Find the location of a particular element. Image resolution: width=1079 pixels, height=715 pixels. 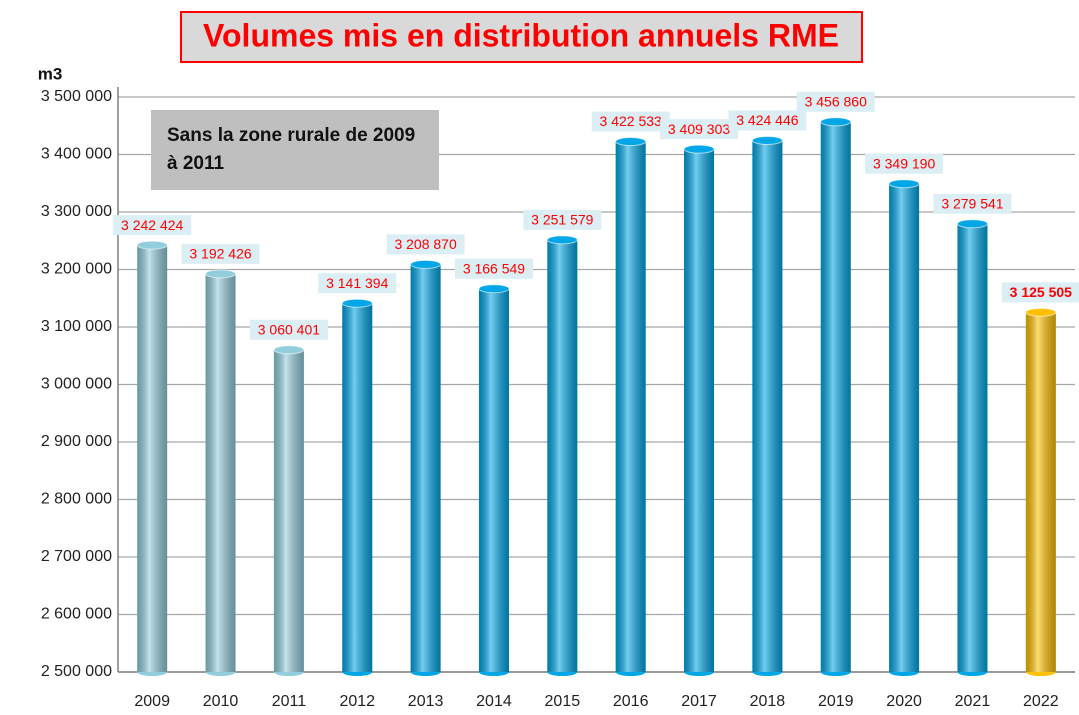

x-tick-label: 2011 is located at coordinates (289, 701).